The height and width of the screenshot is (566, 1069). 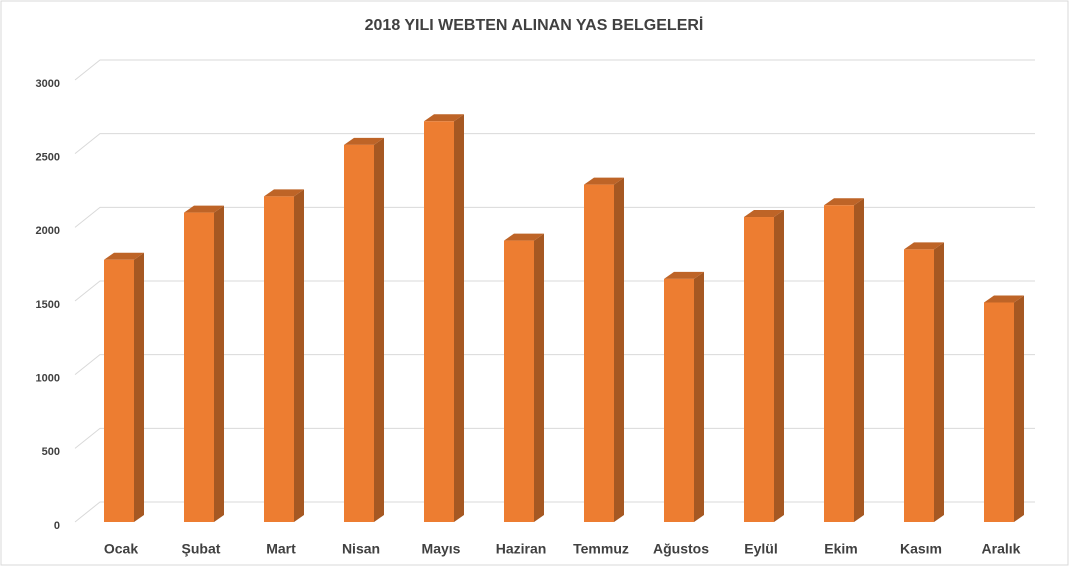 What do you see at coordinates (48, 305) in the screenshot?
I see `y-tick-label: 1500` at bounding box center [48, 305].